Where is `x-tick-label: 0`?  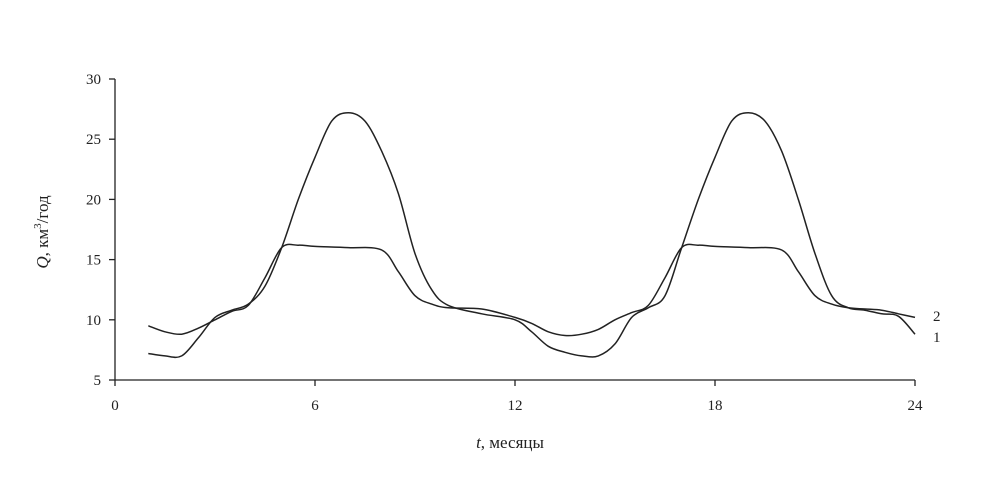
x-tick-label: 0 is located at coordinates (115, 406).